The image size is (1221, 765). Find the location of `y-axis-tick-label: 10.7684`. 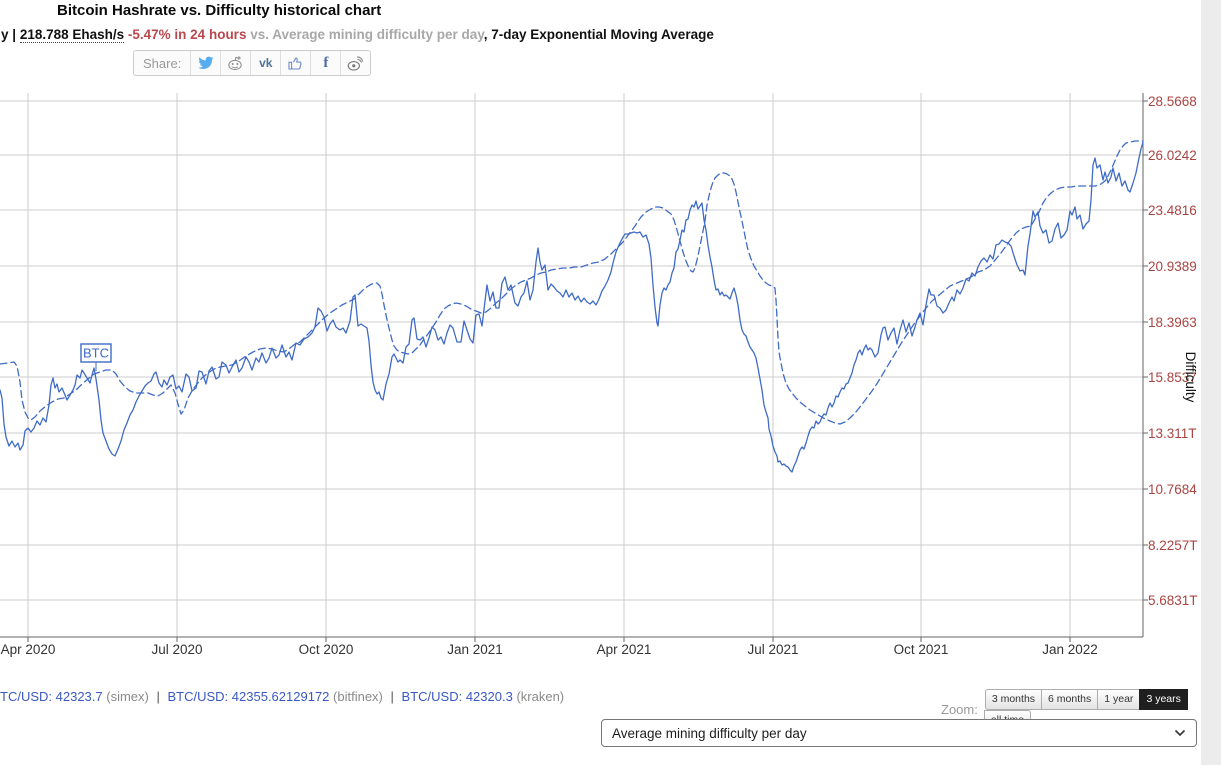

y-axis-tick-label: 10.7684 is located at coordinates (1172, 489).